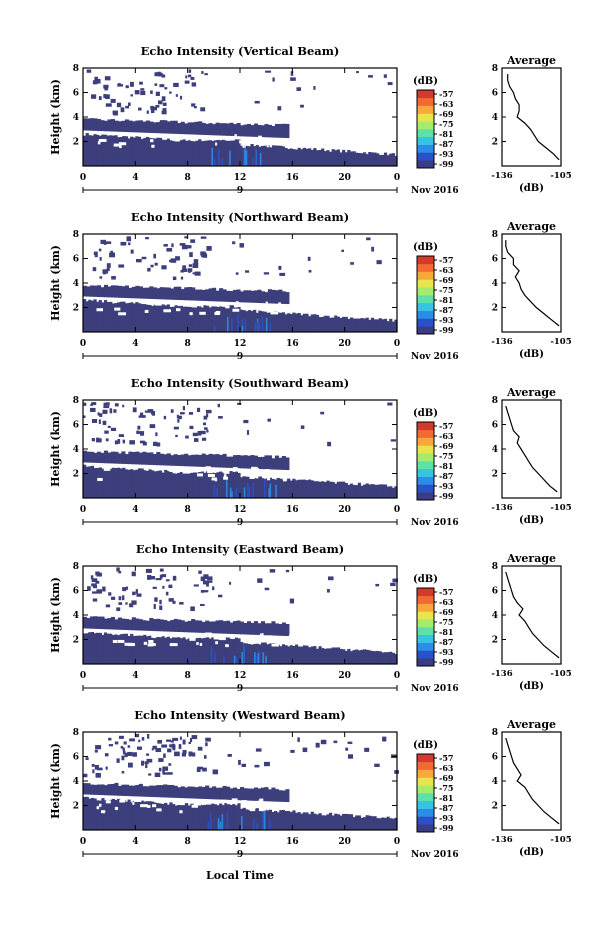 The height and width of the screenshot is (929, 616). What do you see at coordinates (240, 217) in the screenshot?
I see `panel-title: Echo Intensity (Northward Beam)` at bounding box center [240, 217].